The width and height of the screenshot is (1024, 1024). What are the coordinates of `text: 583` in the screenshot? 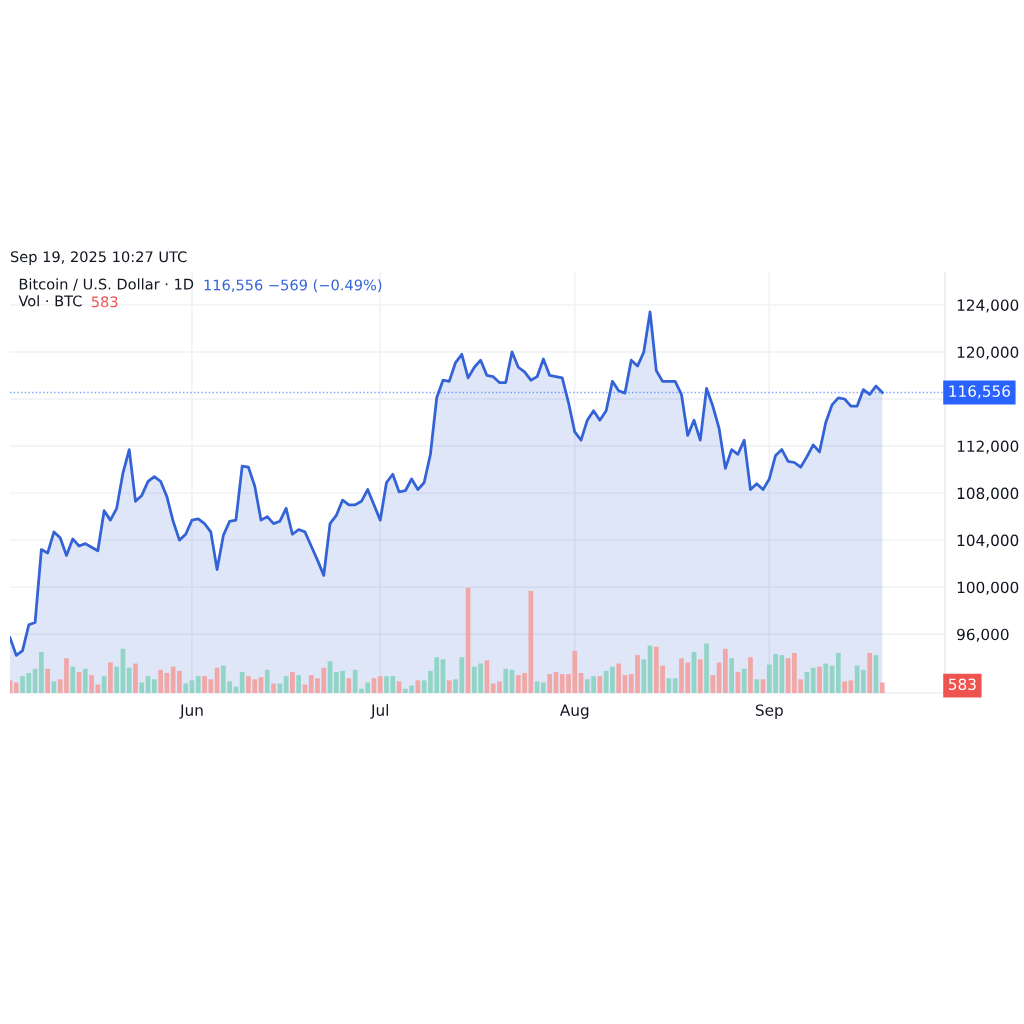 It's located at (962, 684).